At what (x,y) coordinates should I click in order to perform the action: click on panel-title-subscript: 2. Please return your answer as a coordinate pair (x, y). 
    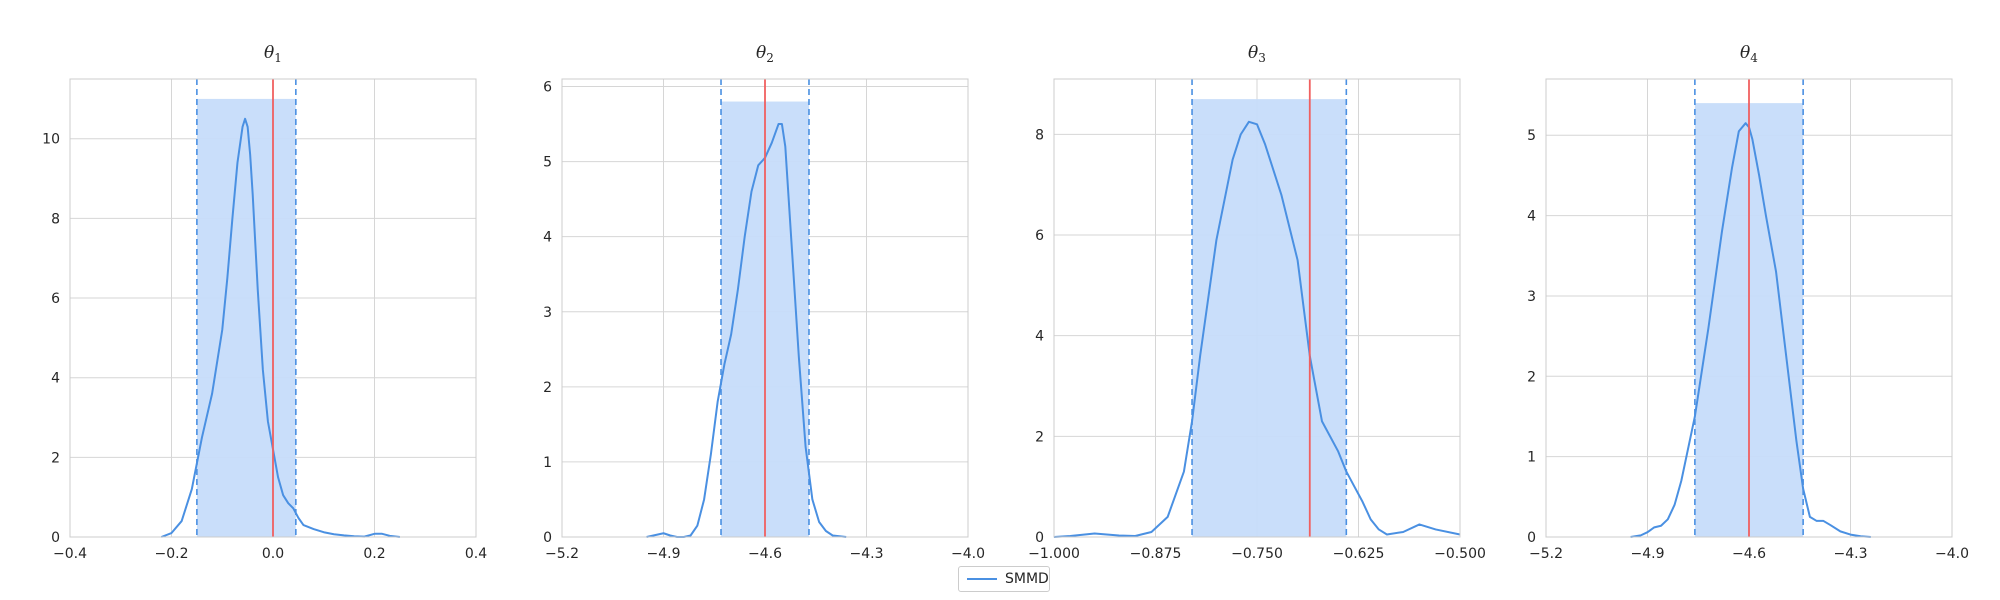
    Looking at the image, I should click on (770, 58).